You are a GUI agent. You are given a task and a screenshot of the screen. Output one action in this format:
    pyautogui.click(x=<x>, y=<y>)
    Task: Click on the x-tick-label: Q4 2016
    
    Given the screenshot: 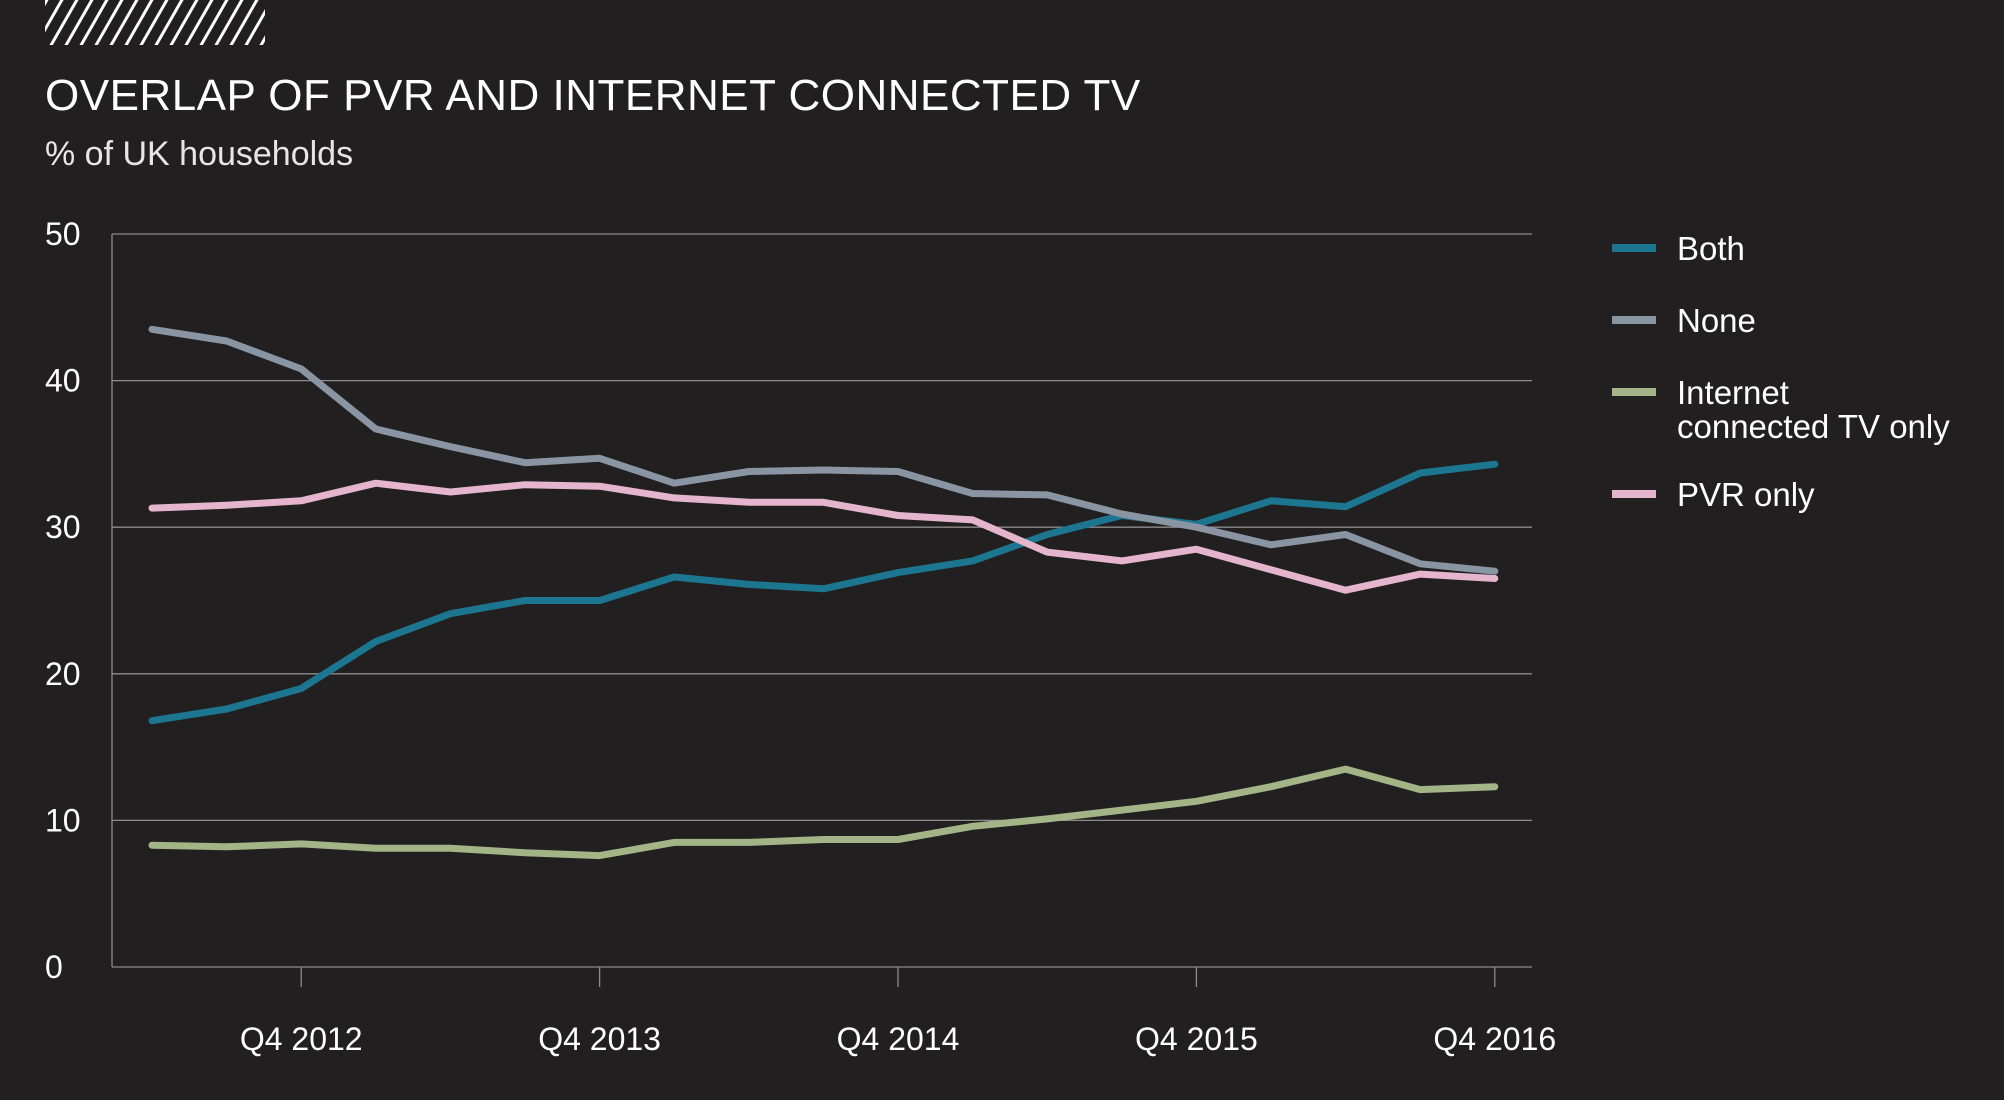 What is the action you would take?
    pyautogui.click(x=1494, y=1039)
    